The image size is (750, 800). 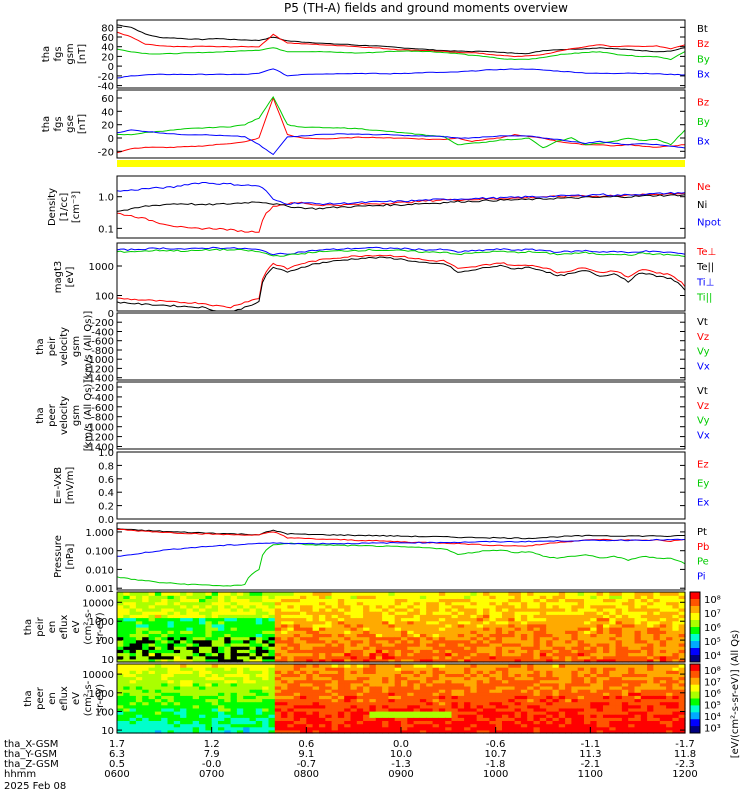 What do you see at coordinates (712, 656) in the screenshot?
I see `colorbar-tick-label: 10⁴` at bounding box center [712, 656].